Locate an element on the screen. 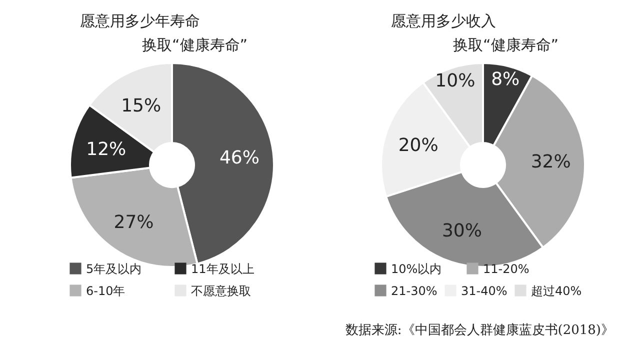  legend-label: 11年及以上 is located at coordinates (222, 269).